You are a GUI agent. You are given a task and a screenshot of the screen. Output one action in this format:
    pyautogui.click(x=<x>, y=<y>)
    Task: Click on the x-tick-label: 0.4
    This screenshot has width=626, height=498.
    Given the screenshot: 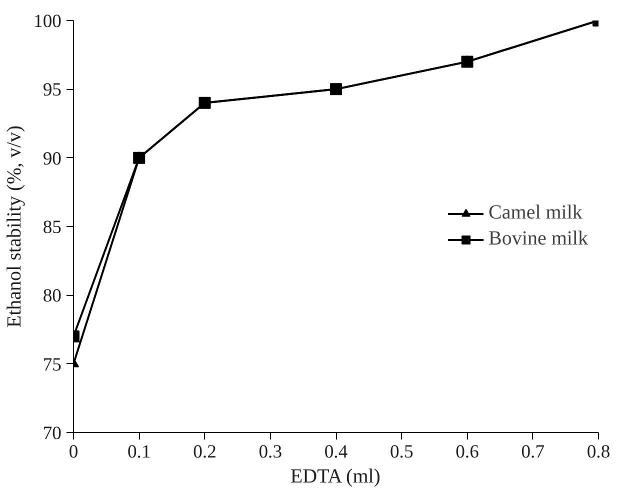 What is the action you would take?
    pyautogui.click(x=336, y=452)
    